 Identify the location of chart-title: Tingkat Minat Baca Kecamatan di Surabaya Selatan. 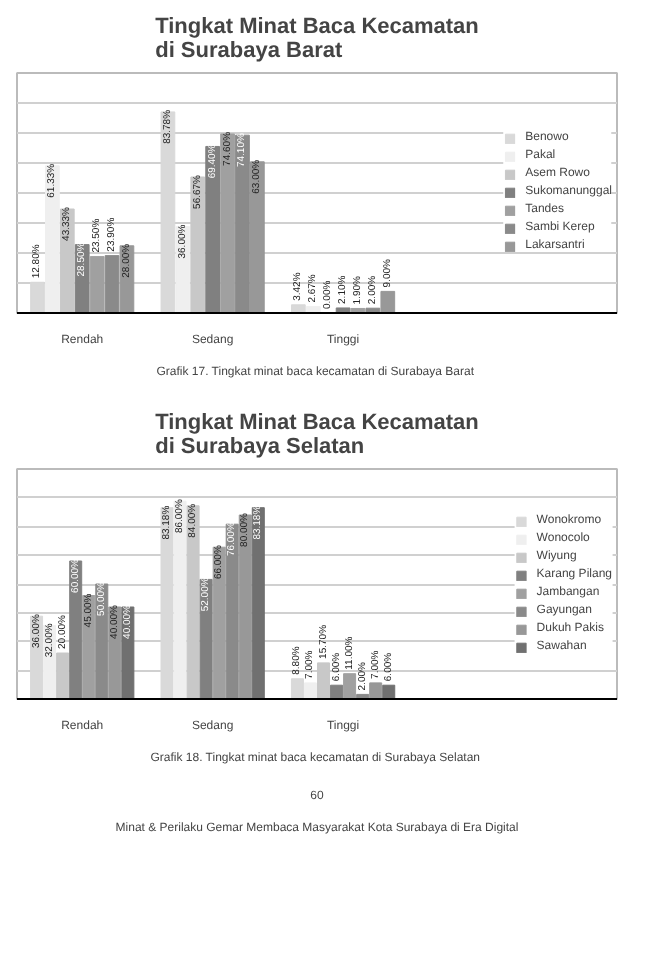
(317, 435).